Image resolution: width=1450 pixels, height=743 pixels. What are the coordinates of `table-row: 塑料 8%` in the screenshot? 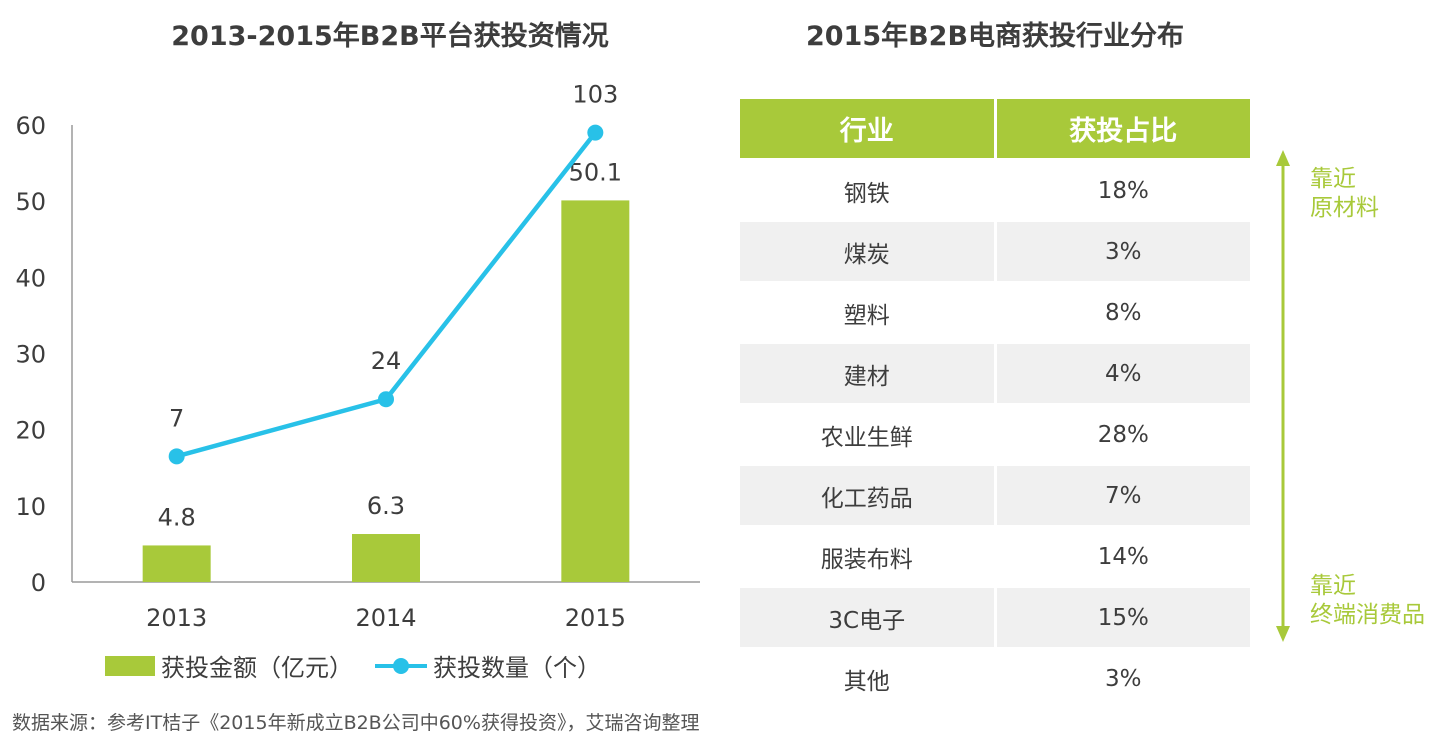 It's located at (995, 312).